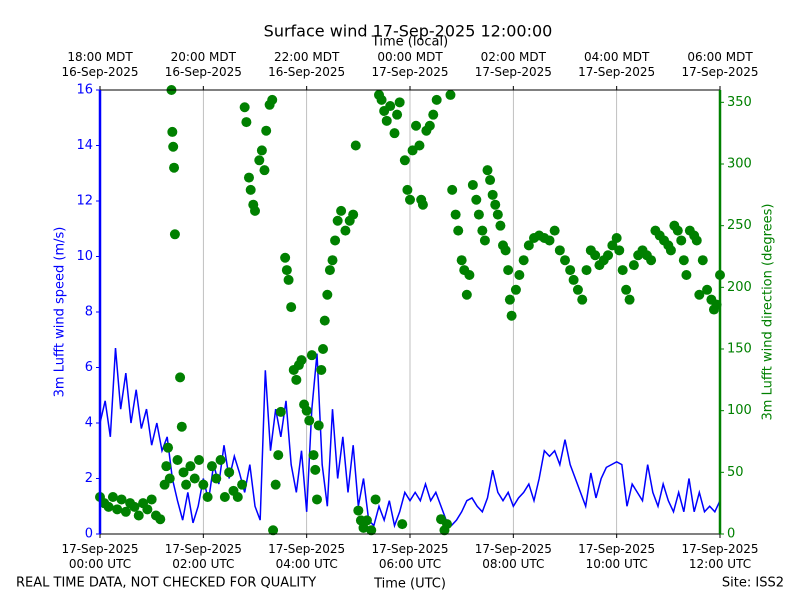 The width and height of the screenshot is (800, 600). I want to click on y2-tick-label: 100, so click(739, 410).